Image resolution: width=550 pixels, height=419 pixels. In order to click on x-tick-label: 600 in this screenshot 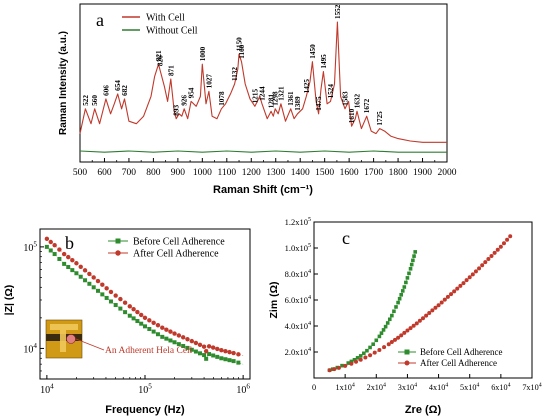, I will do `click(104, 173)`.